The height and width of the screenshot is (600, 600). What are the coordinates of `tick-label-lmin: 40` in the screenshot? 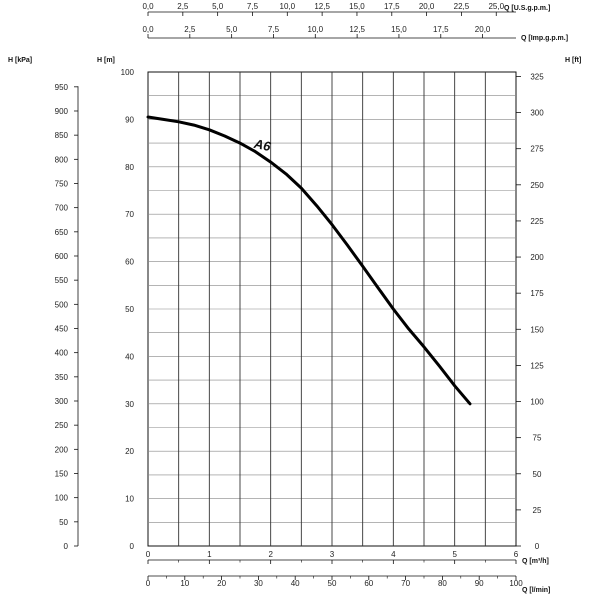 It's located at (295, 583).